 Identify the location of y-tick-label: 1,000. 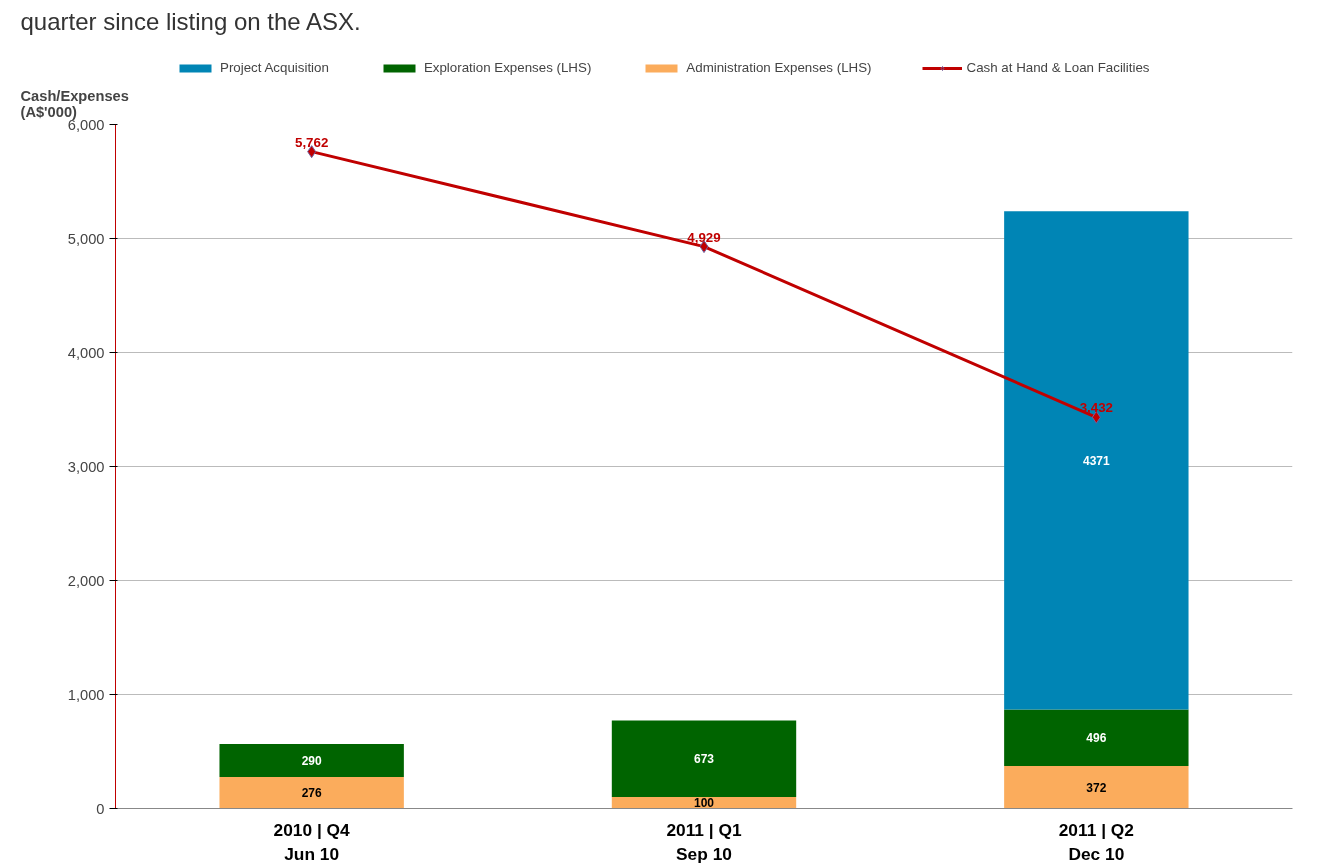
(86, 694).